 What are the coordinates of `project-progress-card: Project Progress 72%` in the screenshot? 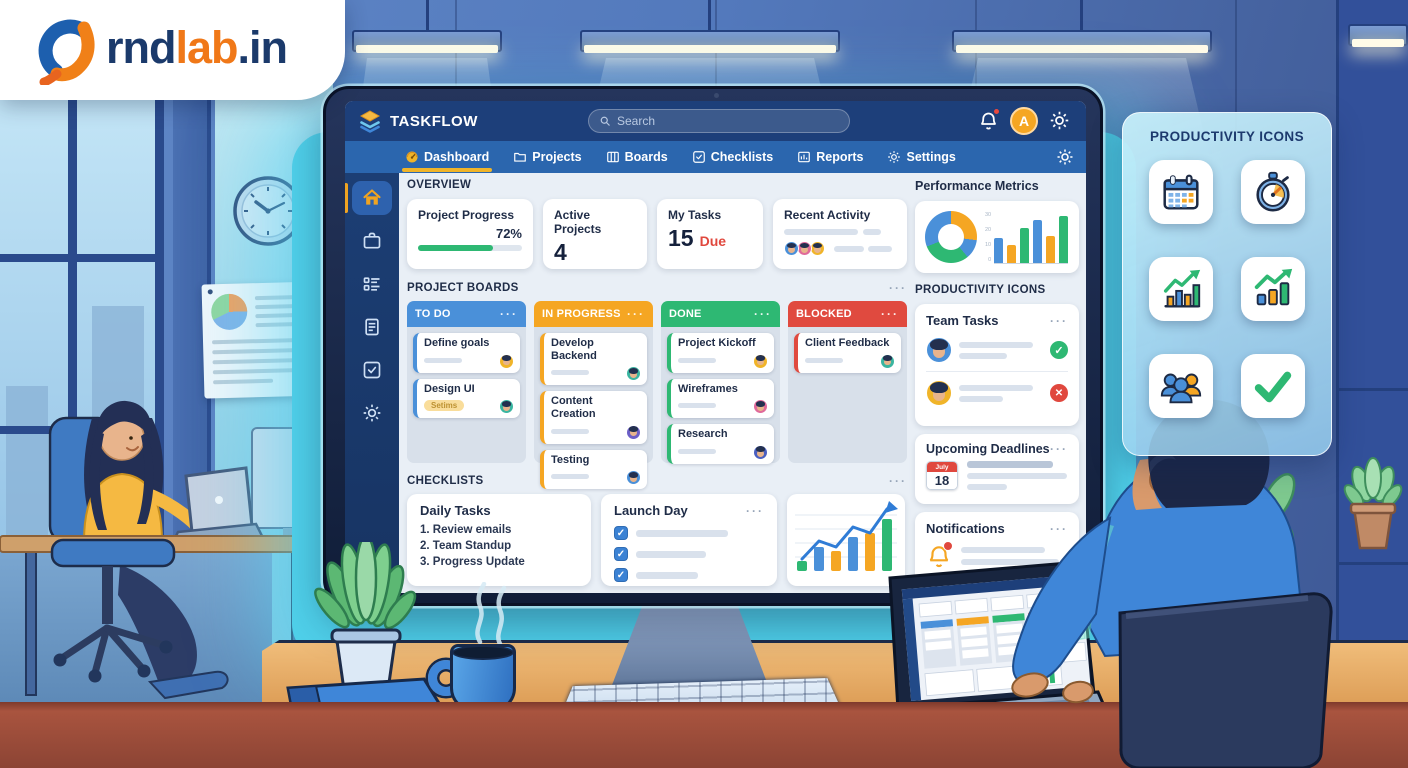 It's located at (470, 234).